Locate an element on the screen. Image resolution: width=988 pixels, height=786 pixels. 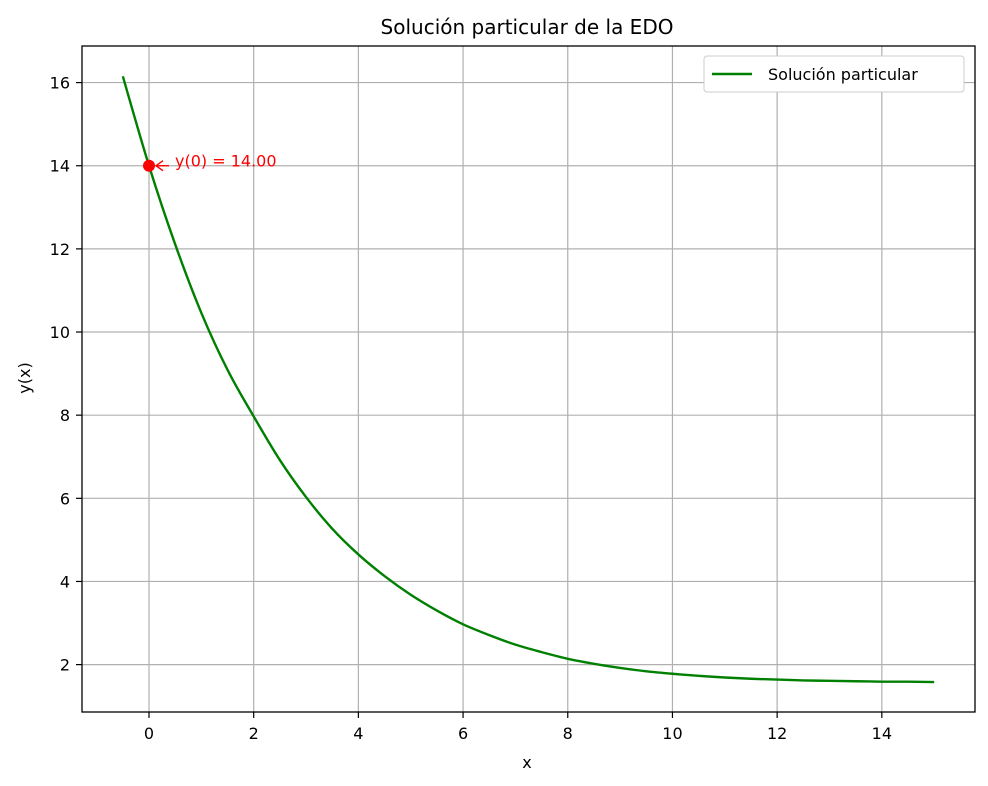
y-tick-label: 10 is located at coordinates (60, 332).